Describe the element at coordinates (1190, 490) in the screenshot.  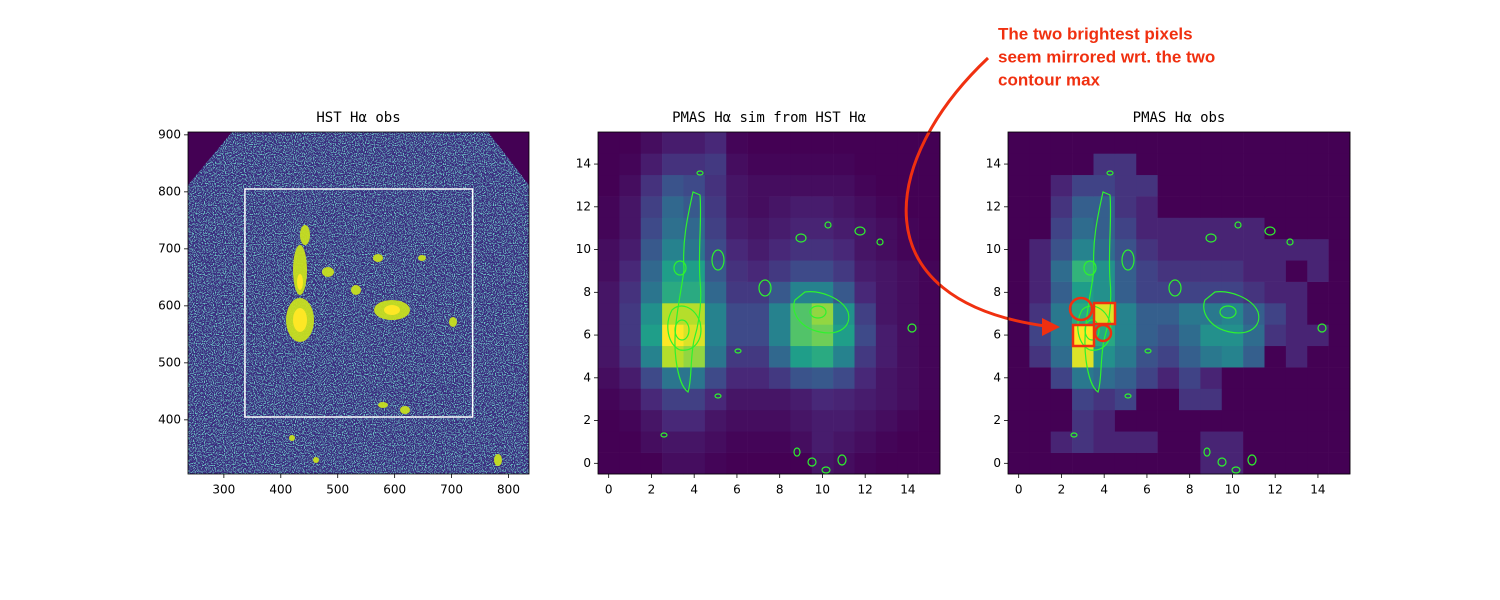
I see `x-tick-label: 8` at that location.